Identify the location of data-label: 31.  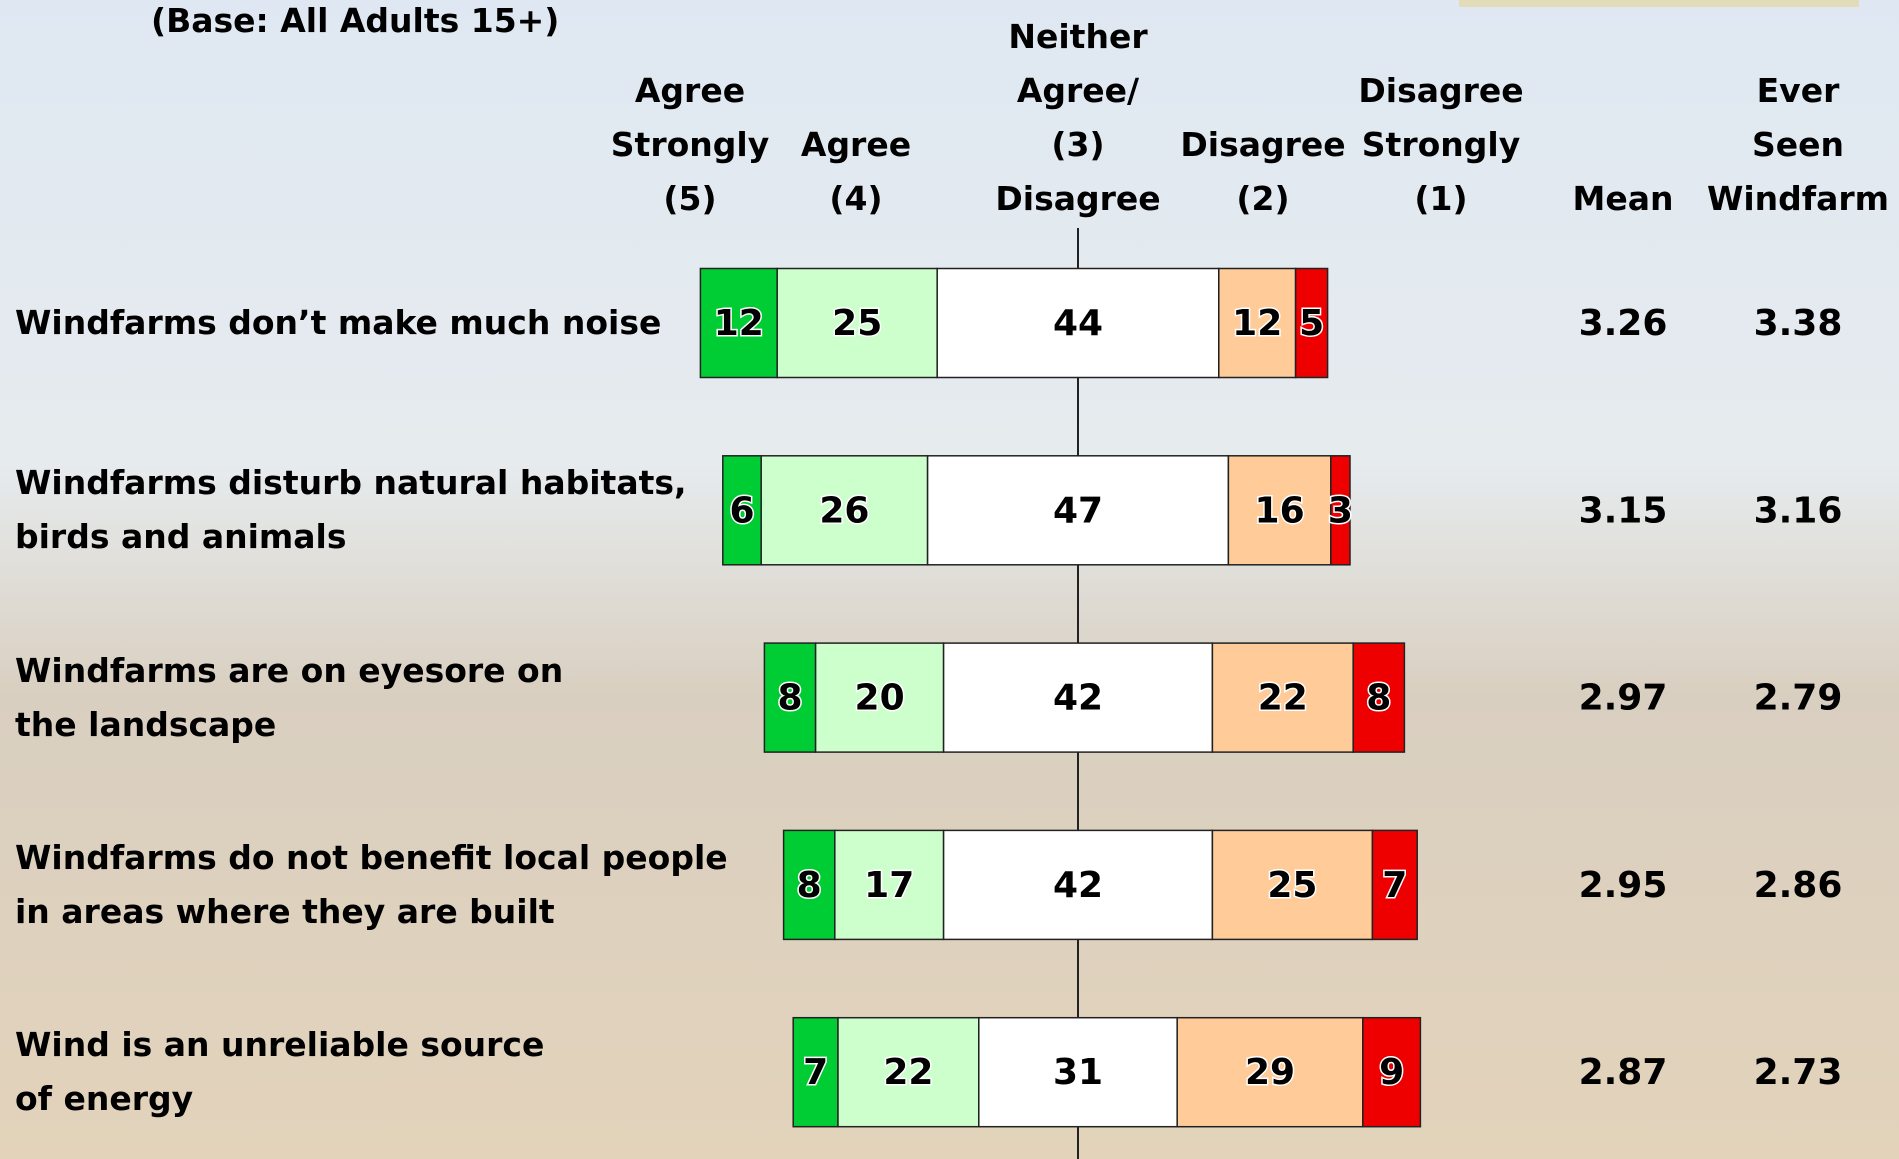
(1078, 1072).